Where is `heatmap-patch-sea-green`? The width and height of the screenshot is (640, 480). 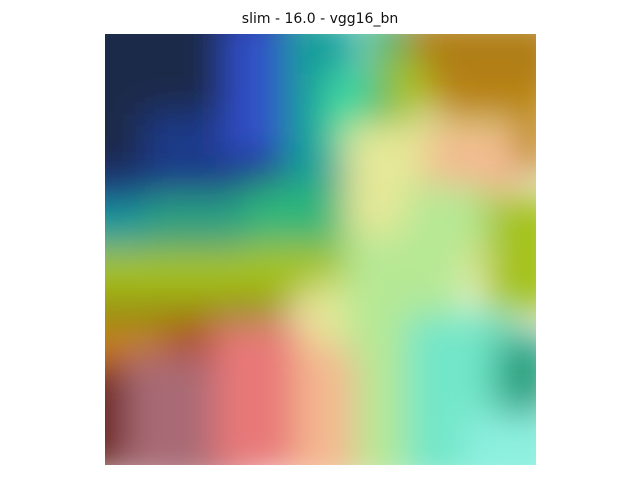
heatmap-patch-sea-green is located at coordinates (515, 374).